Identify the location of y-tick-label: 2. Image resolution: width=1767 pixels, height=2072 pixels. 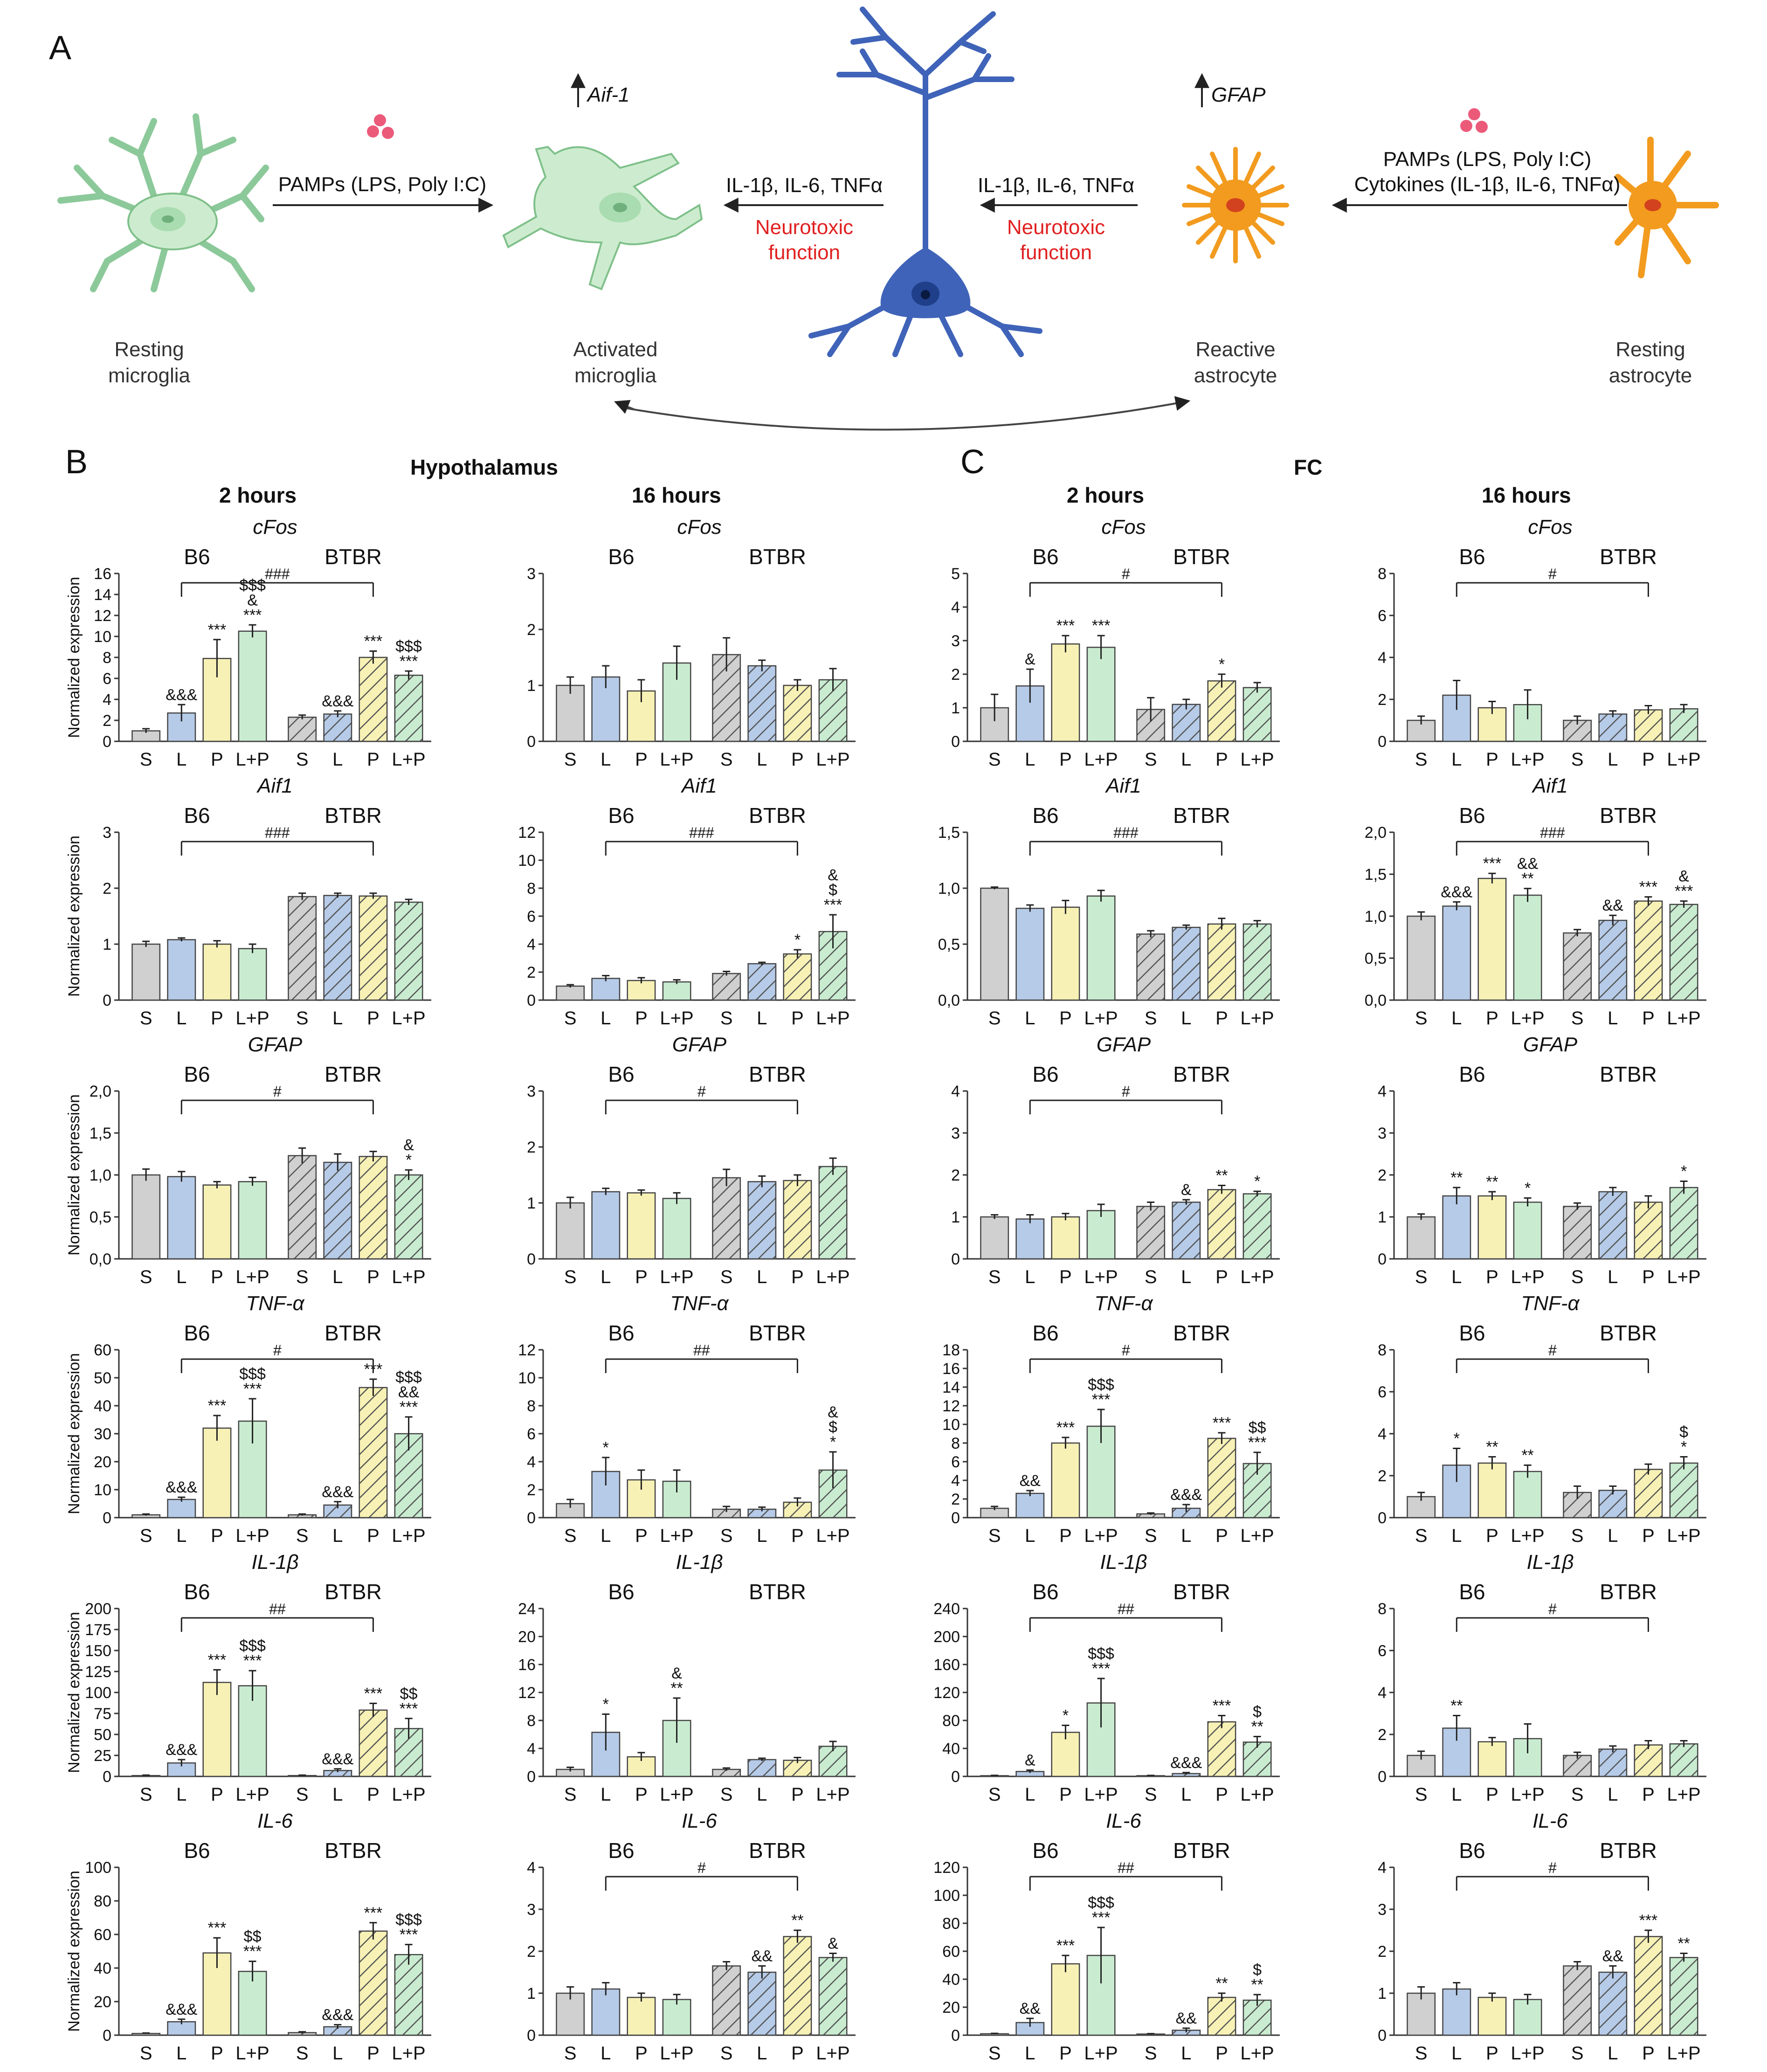
(955, 675).